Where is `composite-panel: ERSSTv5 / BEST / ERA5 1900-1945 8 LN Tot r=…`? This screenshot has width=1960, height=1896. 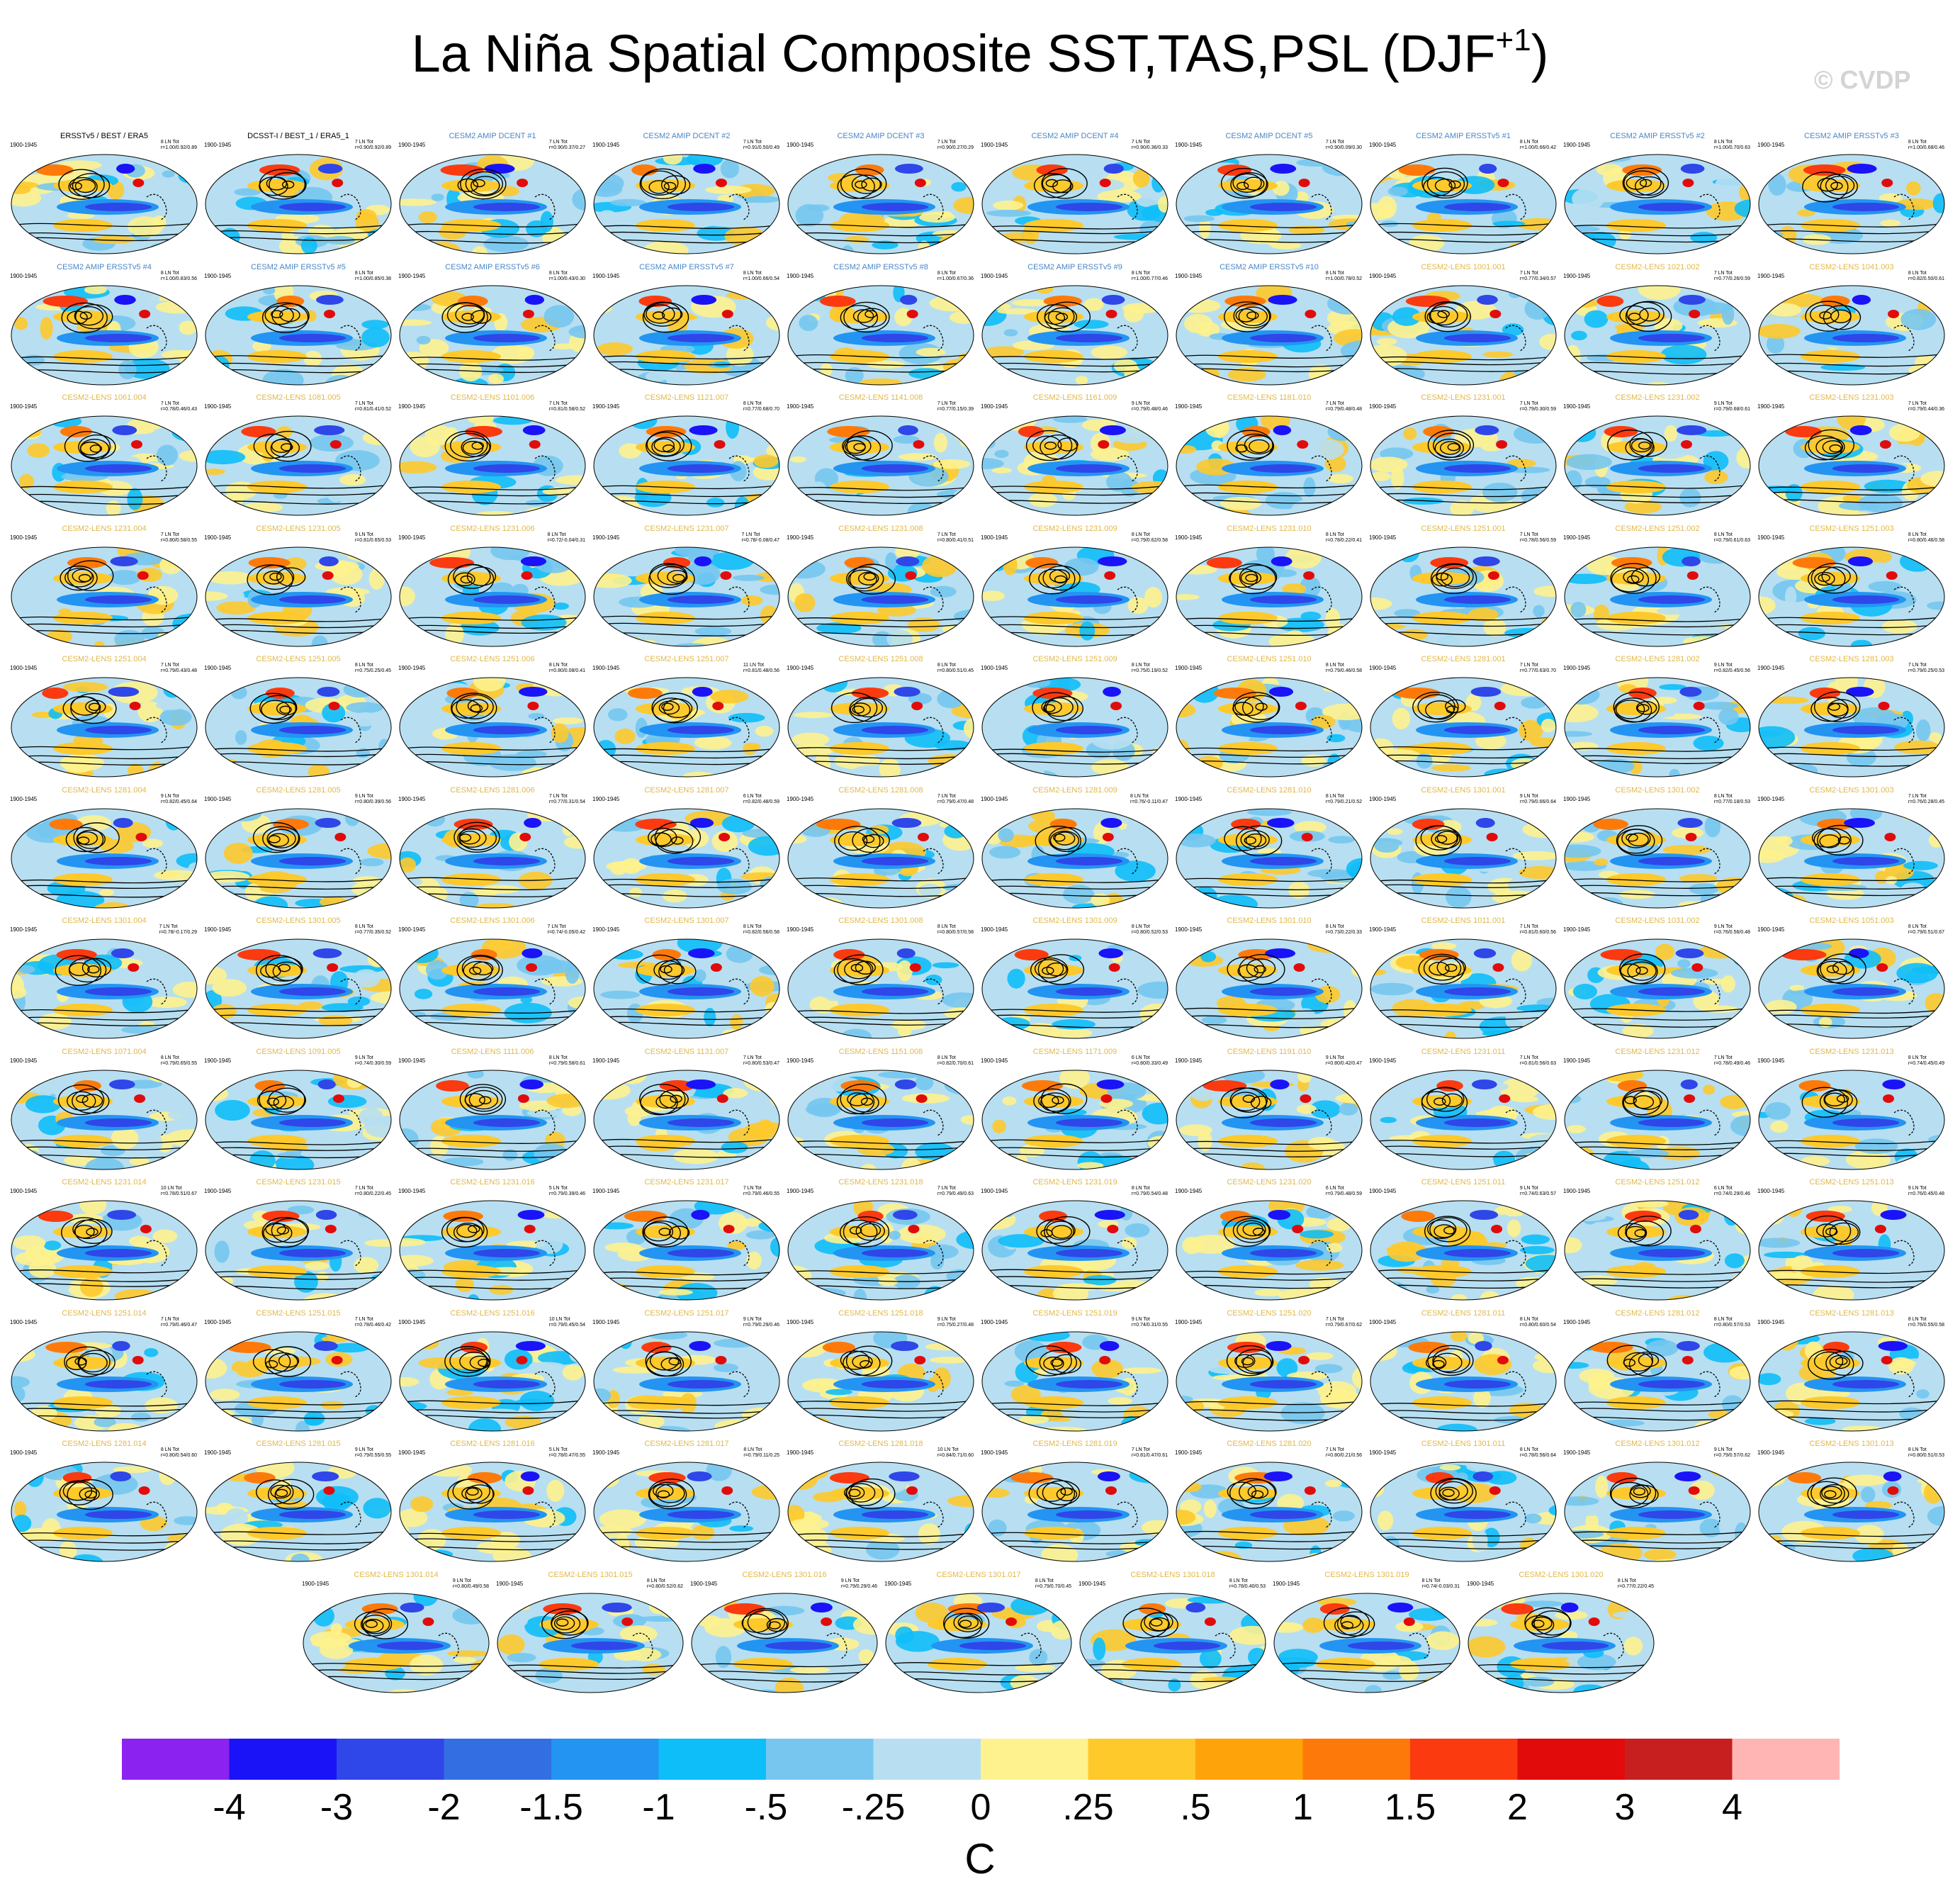 composite-panel: ERSSTv5 / BEST / ERA5 1900-1945 8 LN Tot r=… is located at coordinates (104, 194).